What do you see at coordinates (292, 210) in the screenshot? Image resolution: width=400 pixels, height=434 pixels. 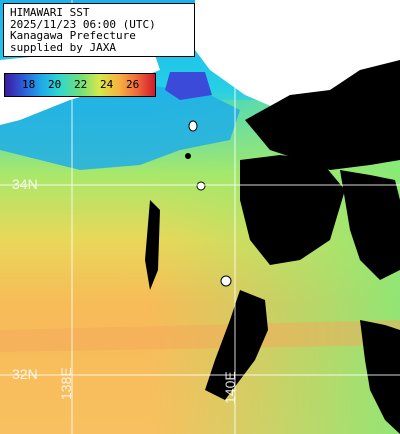 I see `cloud-mask-center` at bounding box center [292, 210].